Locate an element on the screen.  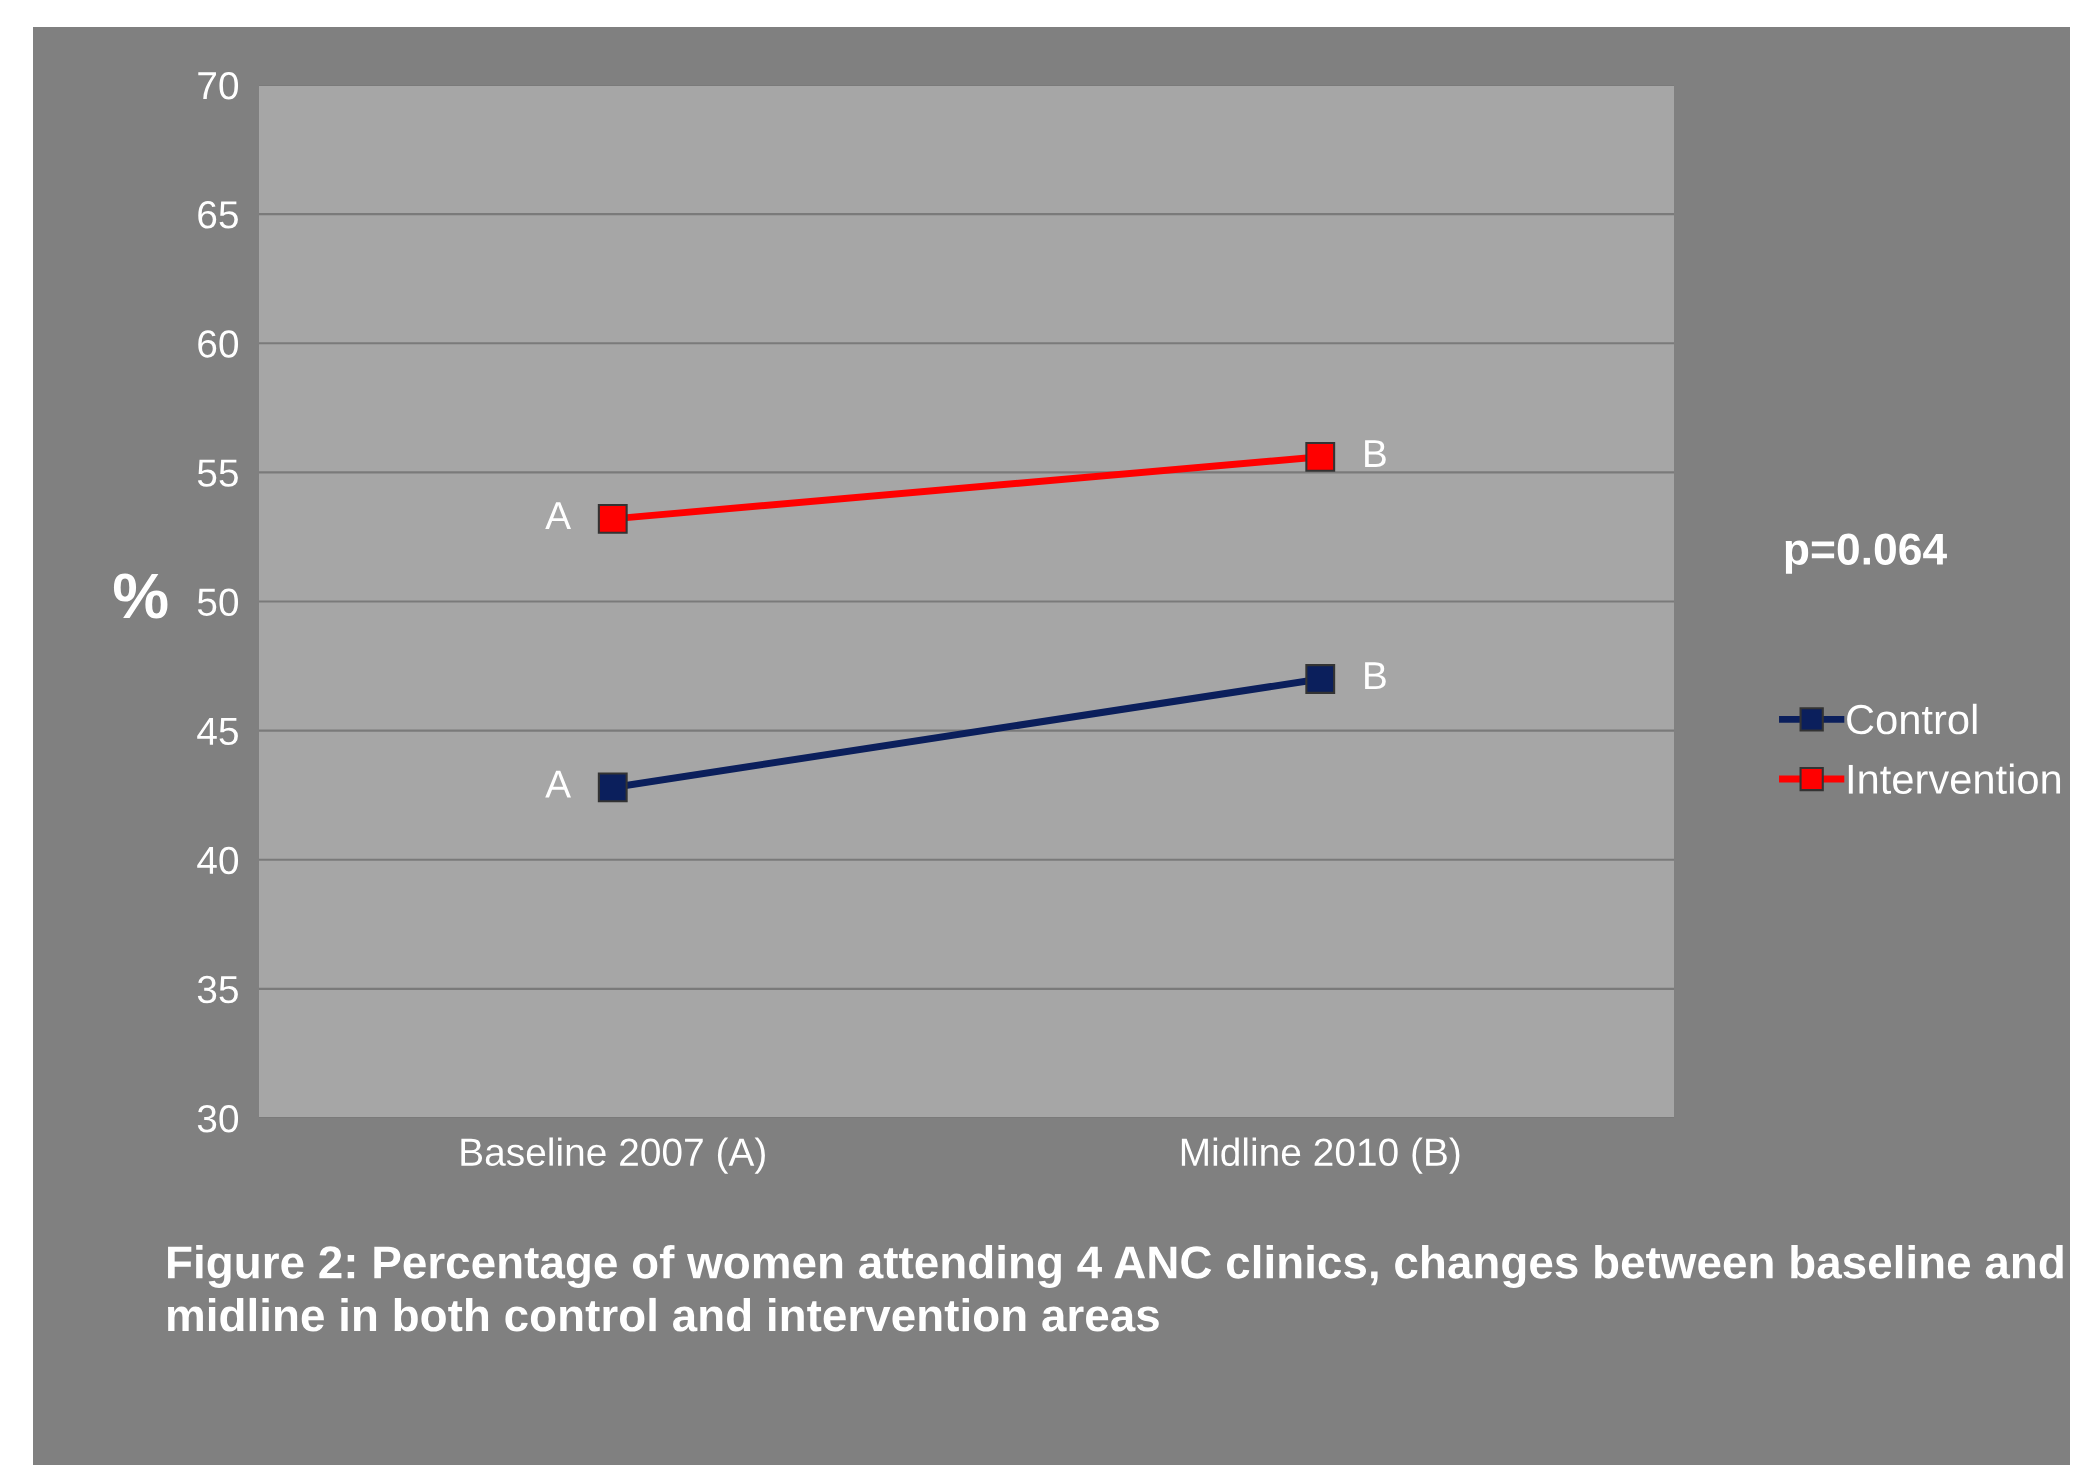
y-tick-label: 40 is located at coordinates (218, 860).